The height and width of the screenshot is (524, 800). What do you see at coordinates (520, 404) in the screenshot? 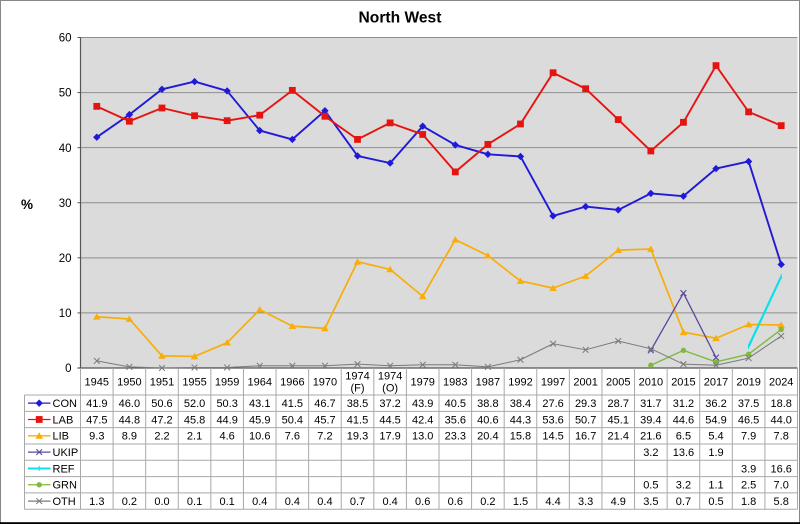
I see `svg-text: 38.4` at bounding box center [520, 404].